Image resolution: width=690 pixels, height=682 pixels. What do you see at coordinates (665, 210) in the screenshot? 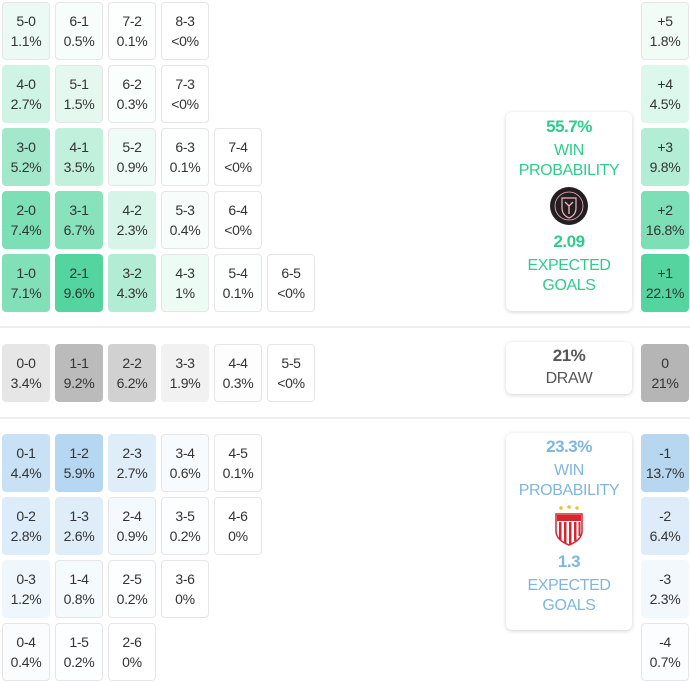
I see `score-label: +2` at bounding box center [665, 210].